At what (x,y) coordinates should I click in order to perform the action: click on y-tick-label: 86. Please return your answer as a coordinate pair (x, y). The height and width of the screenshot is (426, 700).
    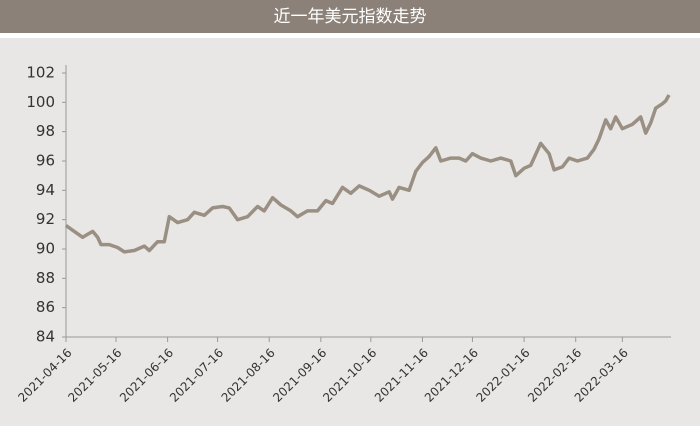
    Looking at the image, I should click on (45, 307).